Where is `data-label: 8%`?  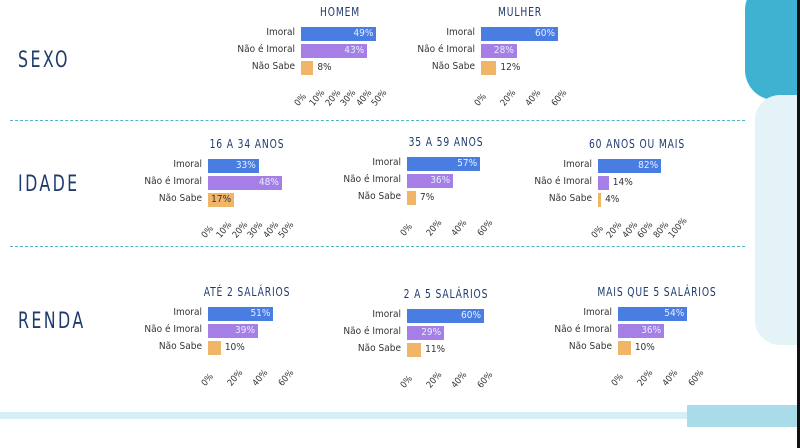 data-label: 8% is located at coordinates (324, 67).